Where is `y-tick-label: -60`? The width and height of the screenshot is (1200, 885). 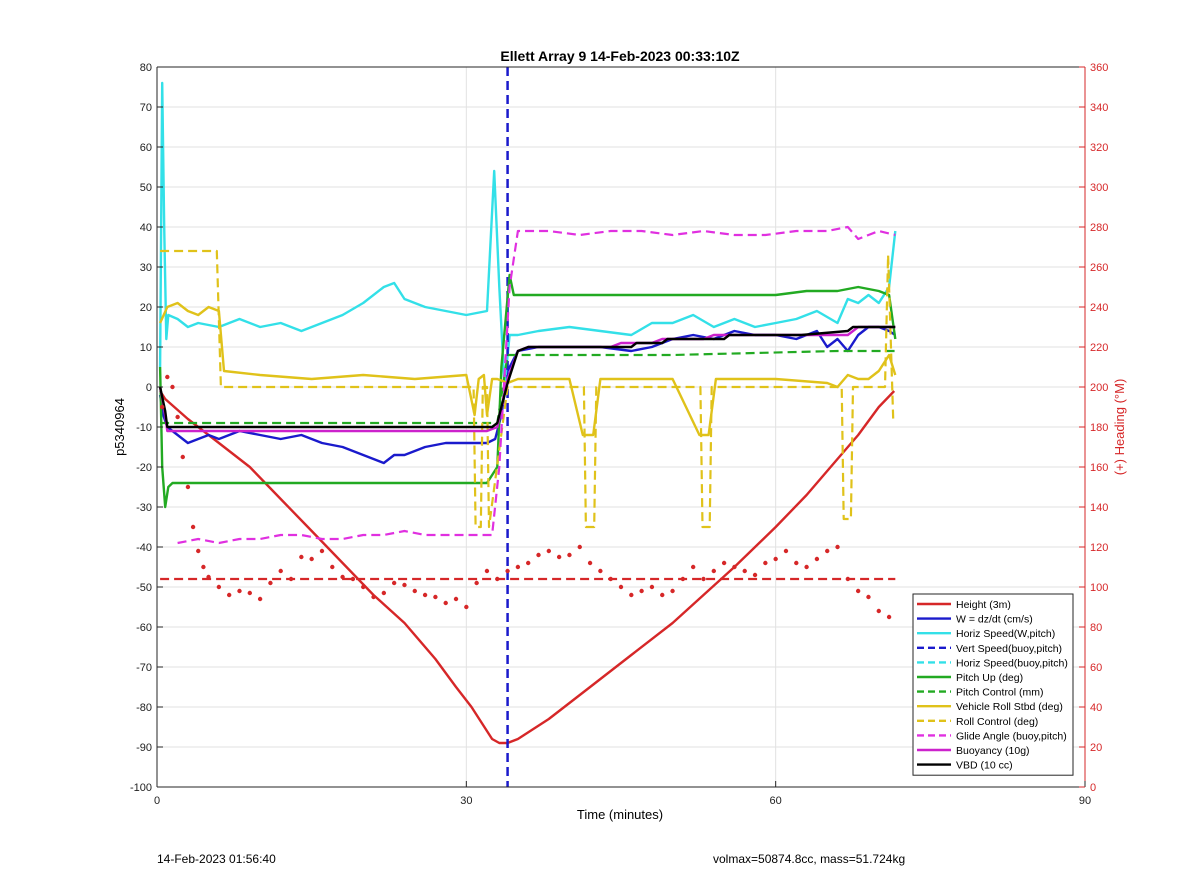
y-tick-label: -60 is located at coordinates (144, 628).